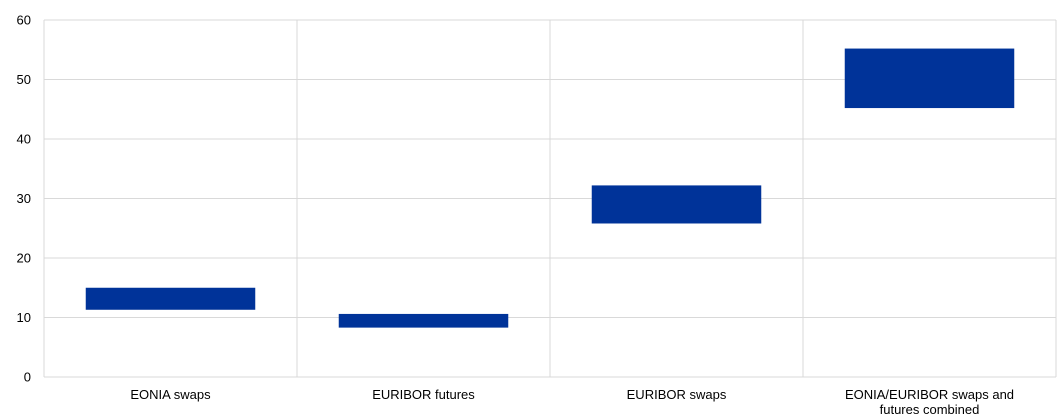  What do you see at coordinates (929, 402) in the screenshot?
I see `category-label: EONIA/EURIBOR swaps and futures combined` at bounding box center [929, 402].